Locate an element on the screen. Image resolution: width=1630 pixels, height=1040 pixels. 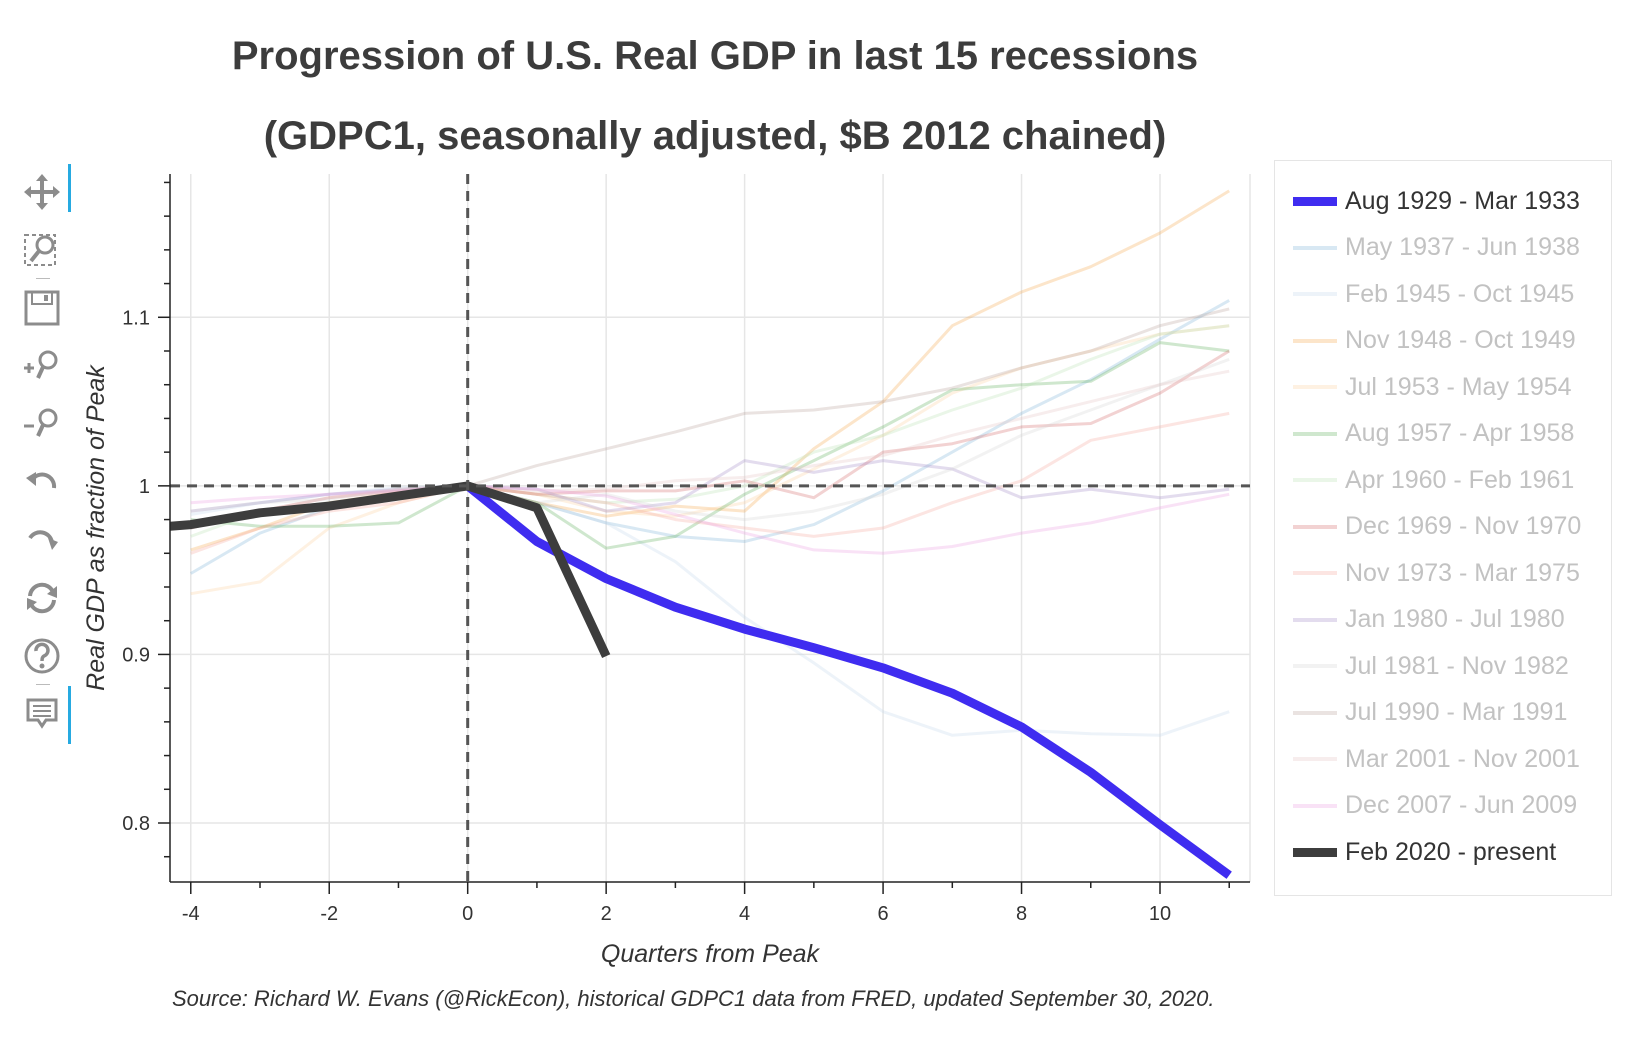
legend-label: Jul 1953 - May 1954 is located at coordinates (1458, 386).